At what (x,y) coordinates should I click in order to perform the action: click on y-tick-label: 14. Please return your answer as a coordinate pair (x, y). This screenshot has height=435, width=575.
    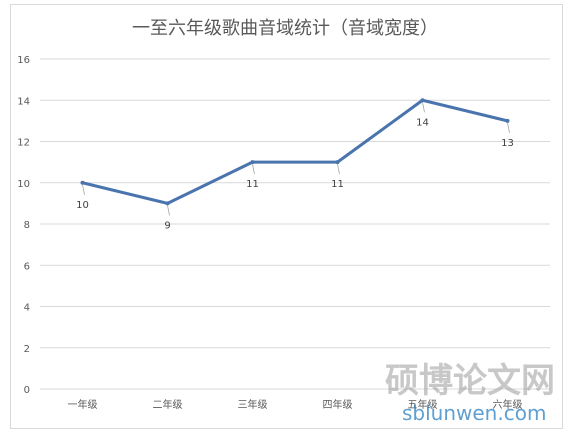
    Looking at the image, I should click on (23, 101).